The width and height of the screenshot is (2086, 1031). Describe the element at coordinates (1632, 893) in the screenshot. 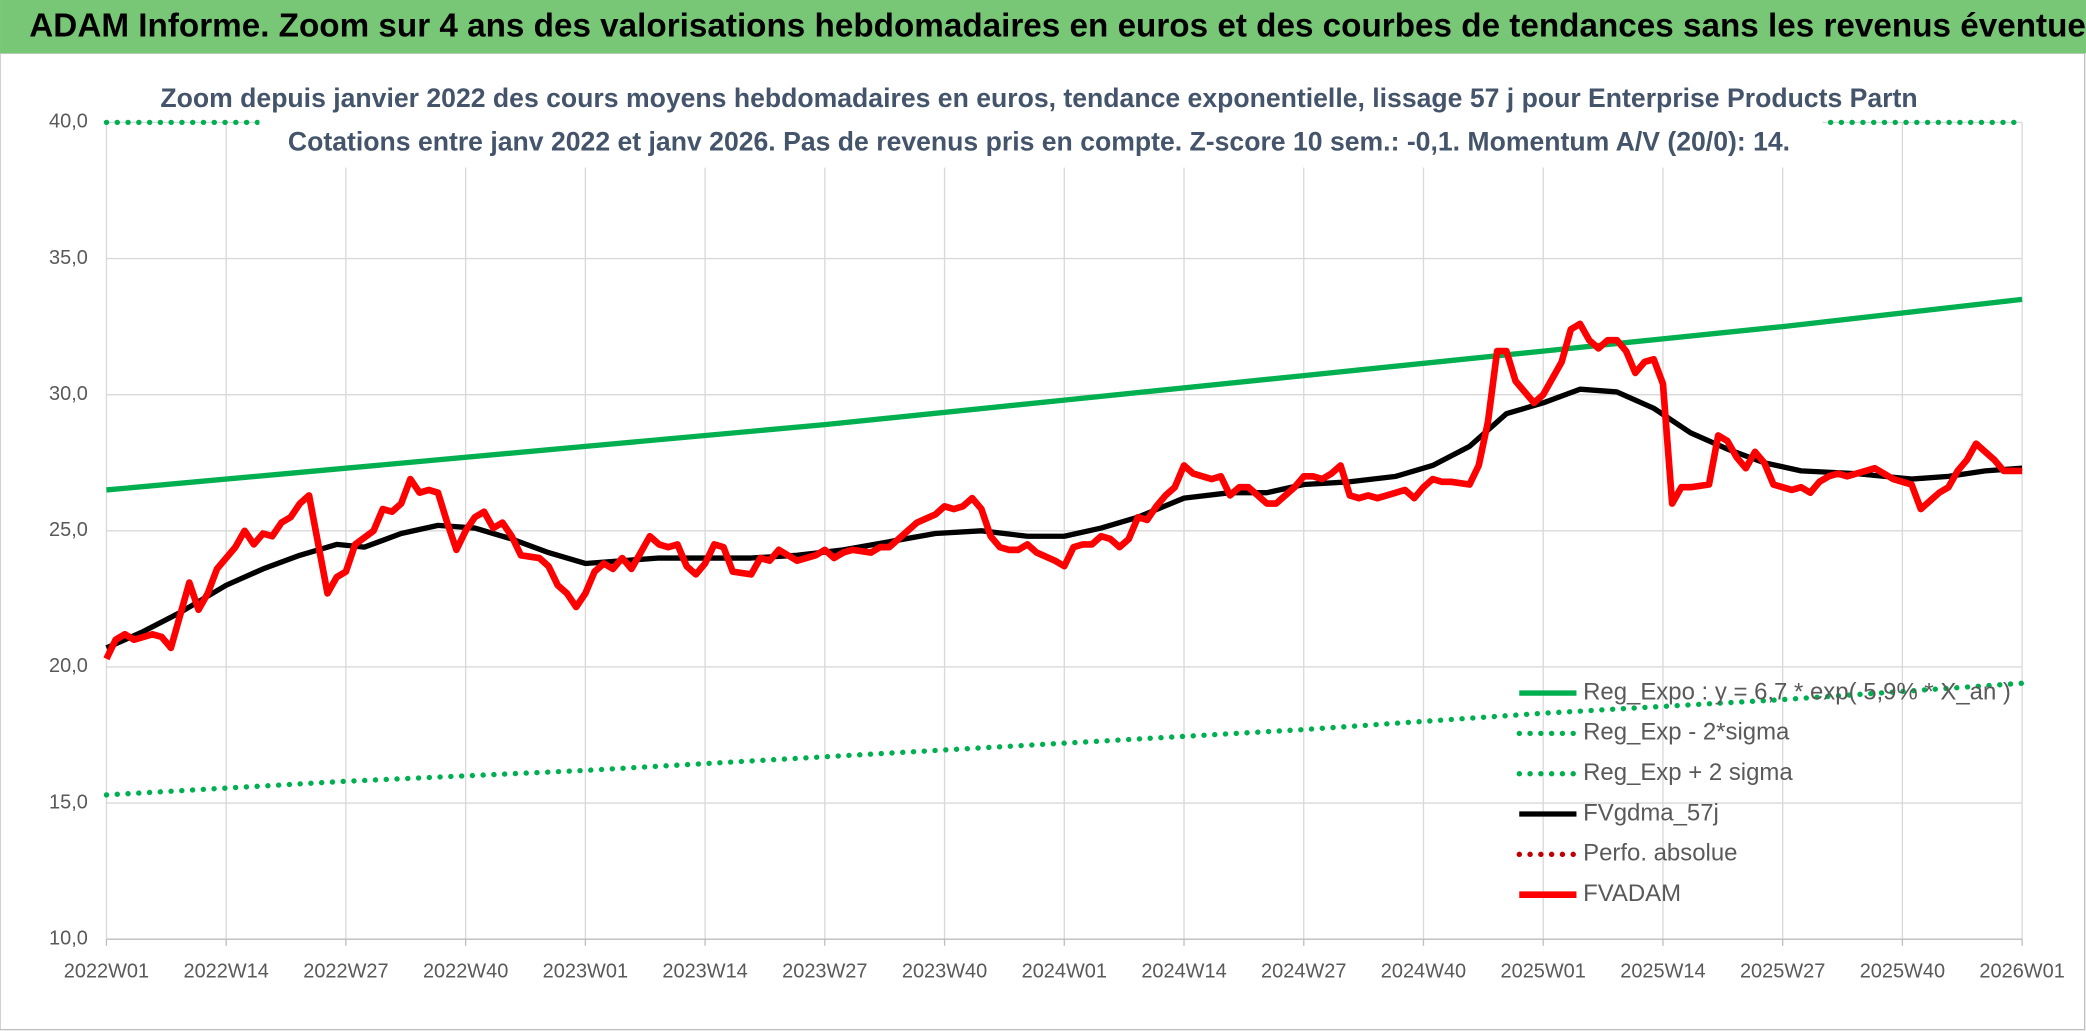

I see `legend-label: FVADAM` at that location.